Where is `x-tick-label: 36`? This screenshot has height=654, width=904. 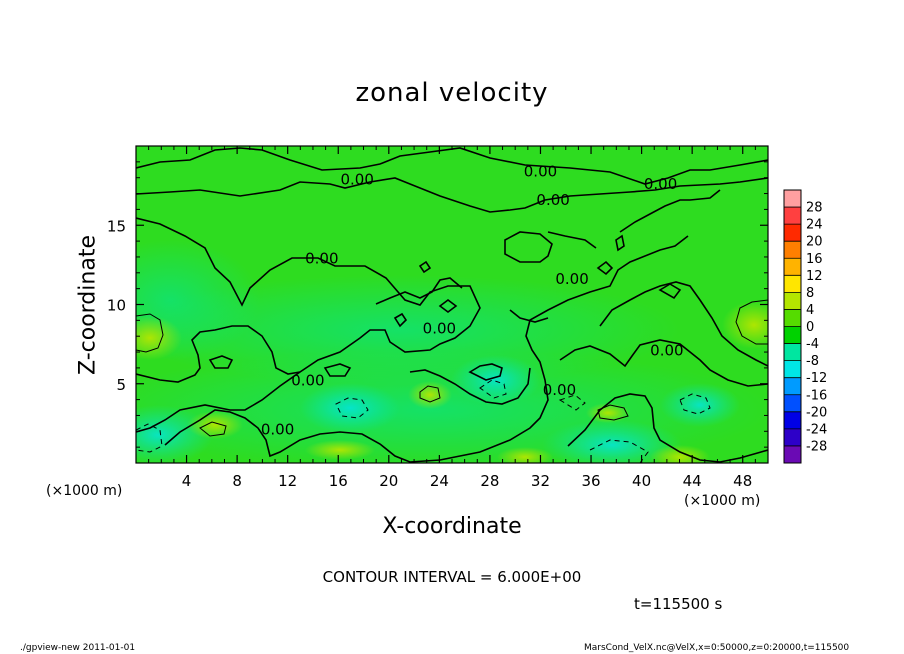 x-tick-label: 36 is located at coordinates (590, 481).